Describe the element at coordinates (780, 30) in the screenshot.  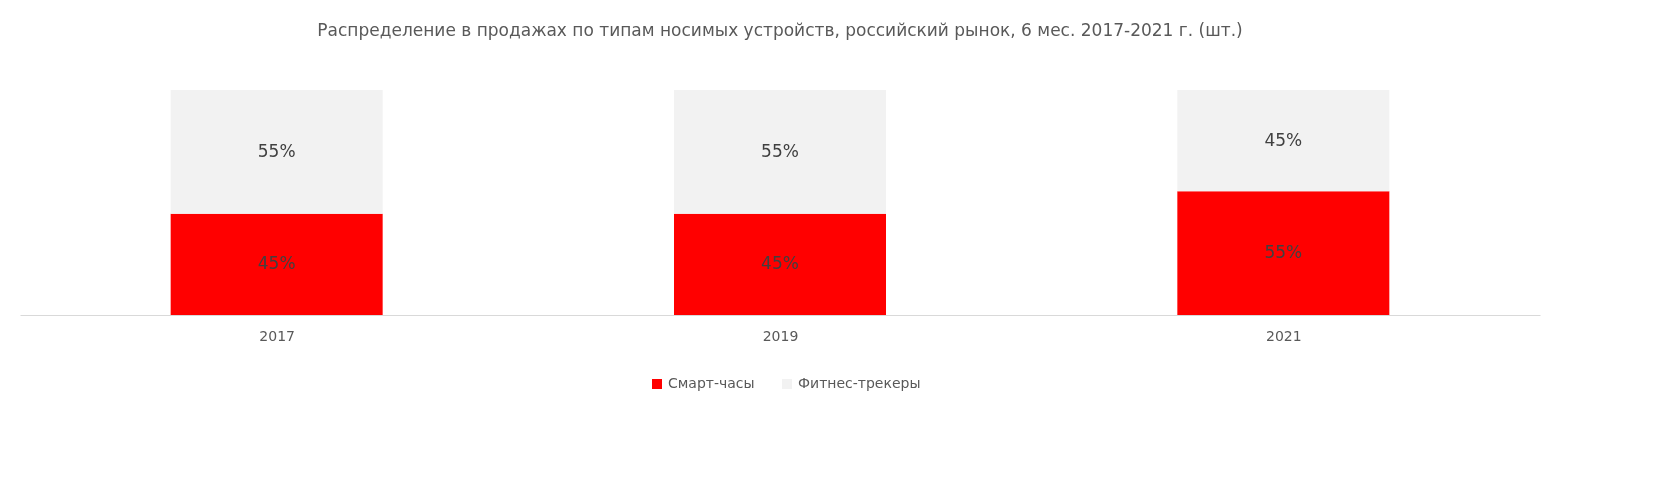
I see `chart-title: Распределение в продажах по типам носимых устройств, российский рынок, 6 мес. 2017-2021 г. (шт.)` at that location.